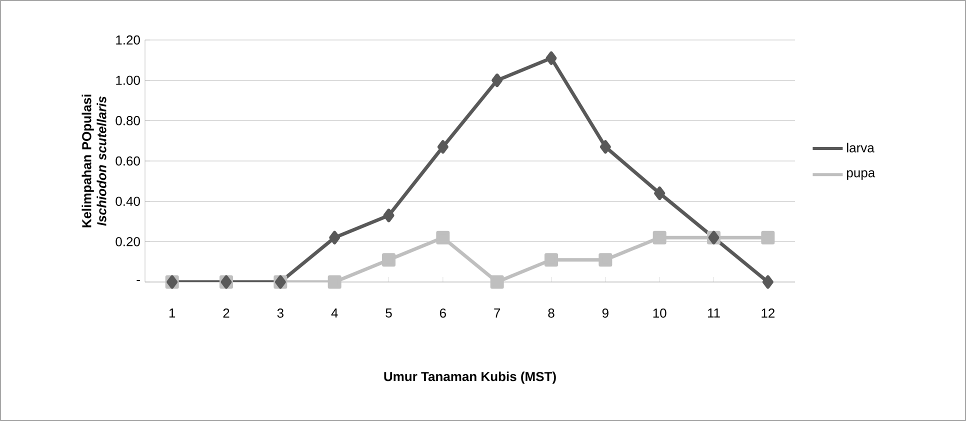  Describe the element at coordinates (226, 313) in the screenshot. I see `x-tick-label: 2` at that location.